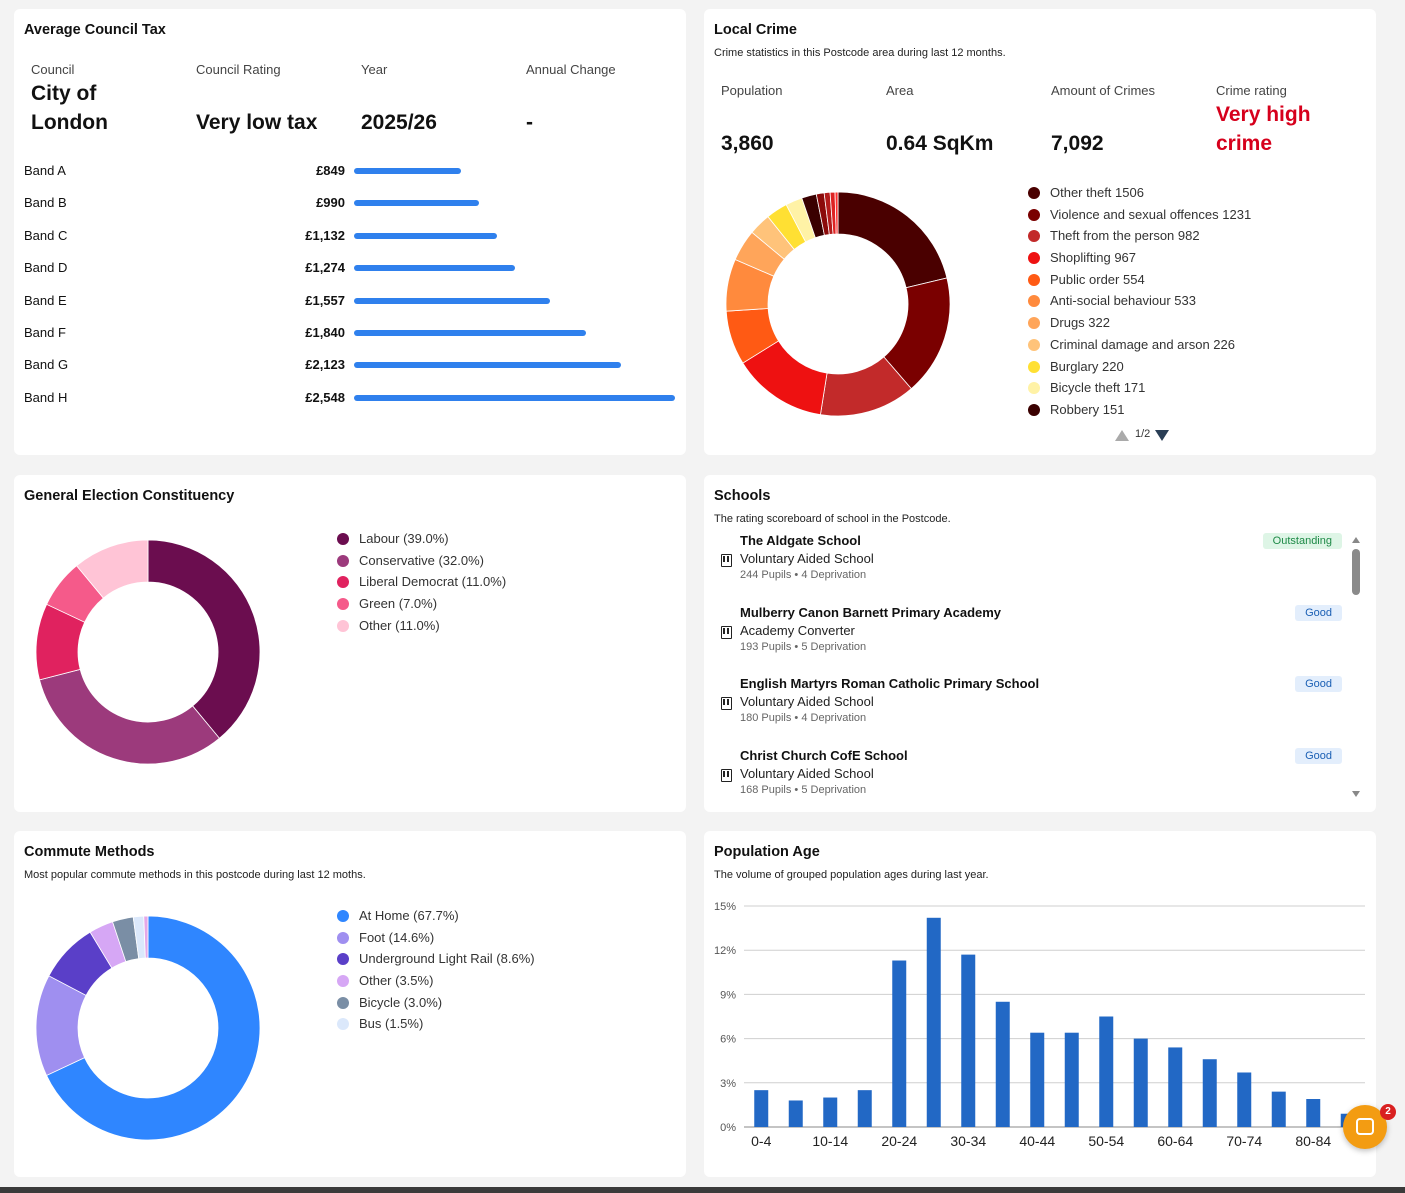  I want to click on band-price: £1,557, so click(325, 300).